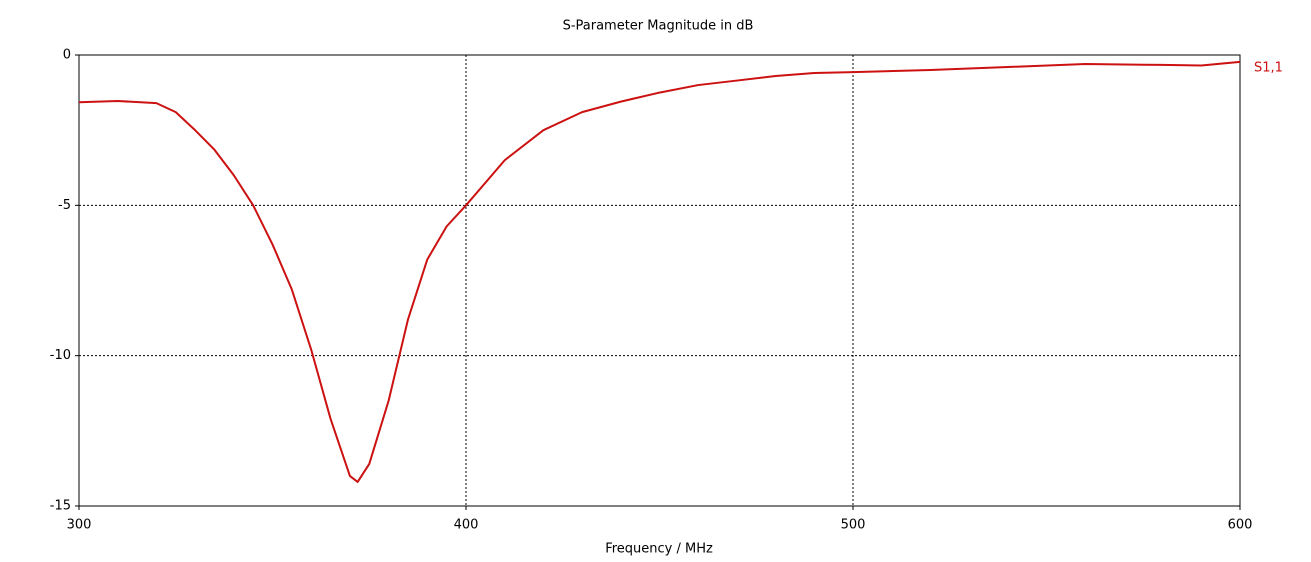  What do you see at coordinates (1268, 67) in the screenshot?
I see `legend-label: S1,1` at bounding box center [1268, 67].